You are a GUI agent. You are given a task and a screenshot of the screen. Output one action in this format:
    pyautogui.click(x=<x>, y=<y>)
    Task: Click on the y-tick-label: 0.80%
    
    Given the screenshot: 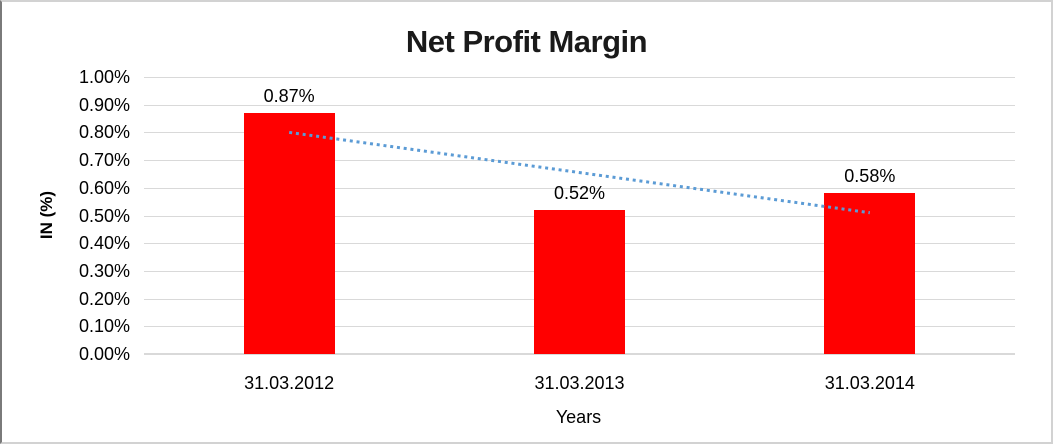 What is the action you would take?
    pyautogui.click(x=104, y=132)
    